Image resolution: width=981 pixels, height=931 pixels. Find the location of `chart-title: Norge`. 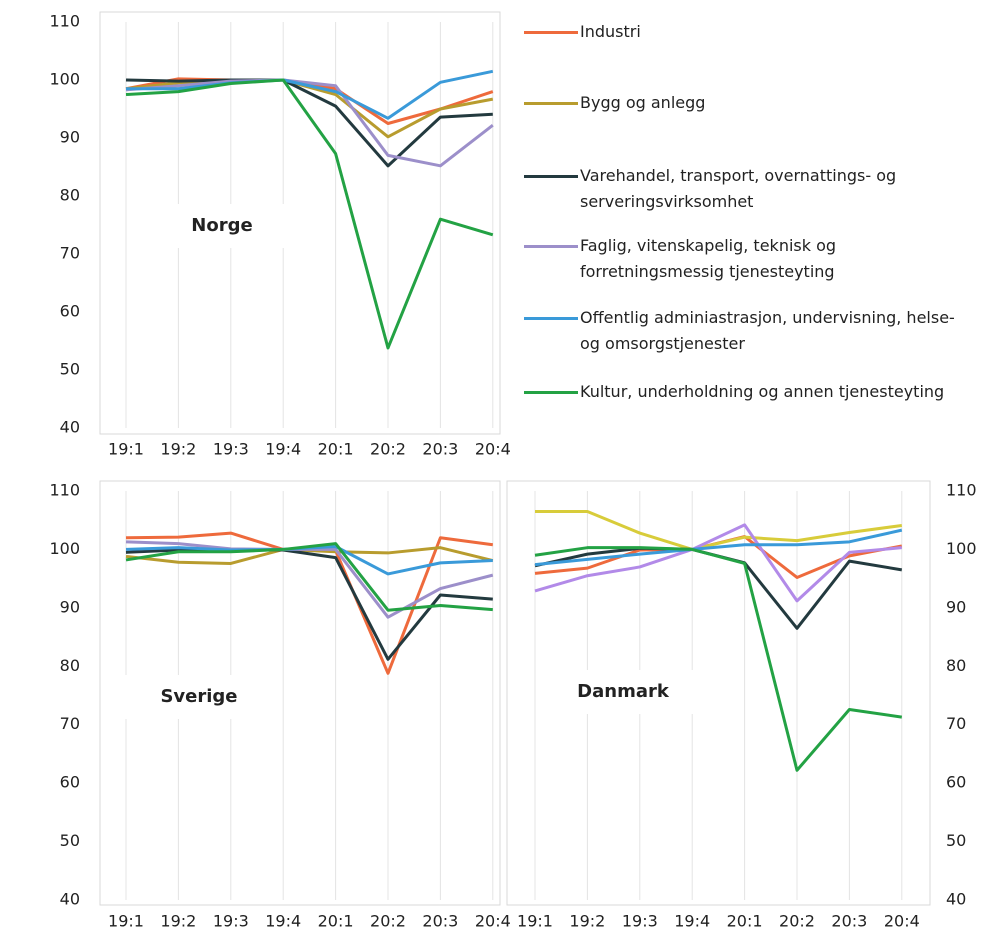

chart-title: Norge is located at coordinates (221, 225).